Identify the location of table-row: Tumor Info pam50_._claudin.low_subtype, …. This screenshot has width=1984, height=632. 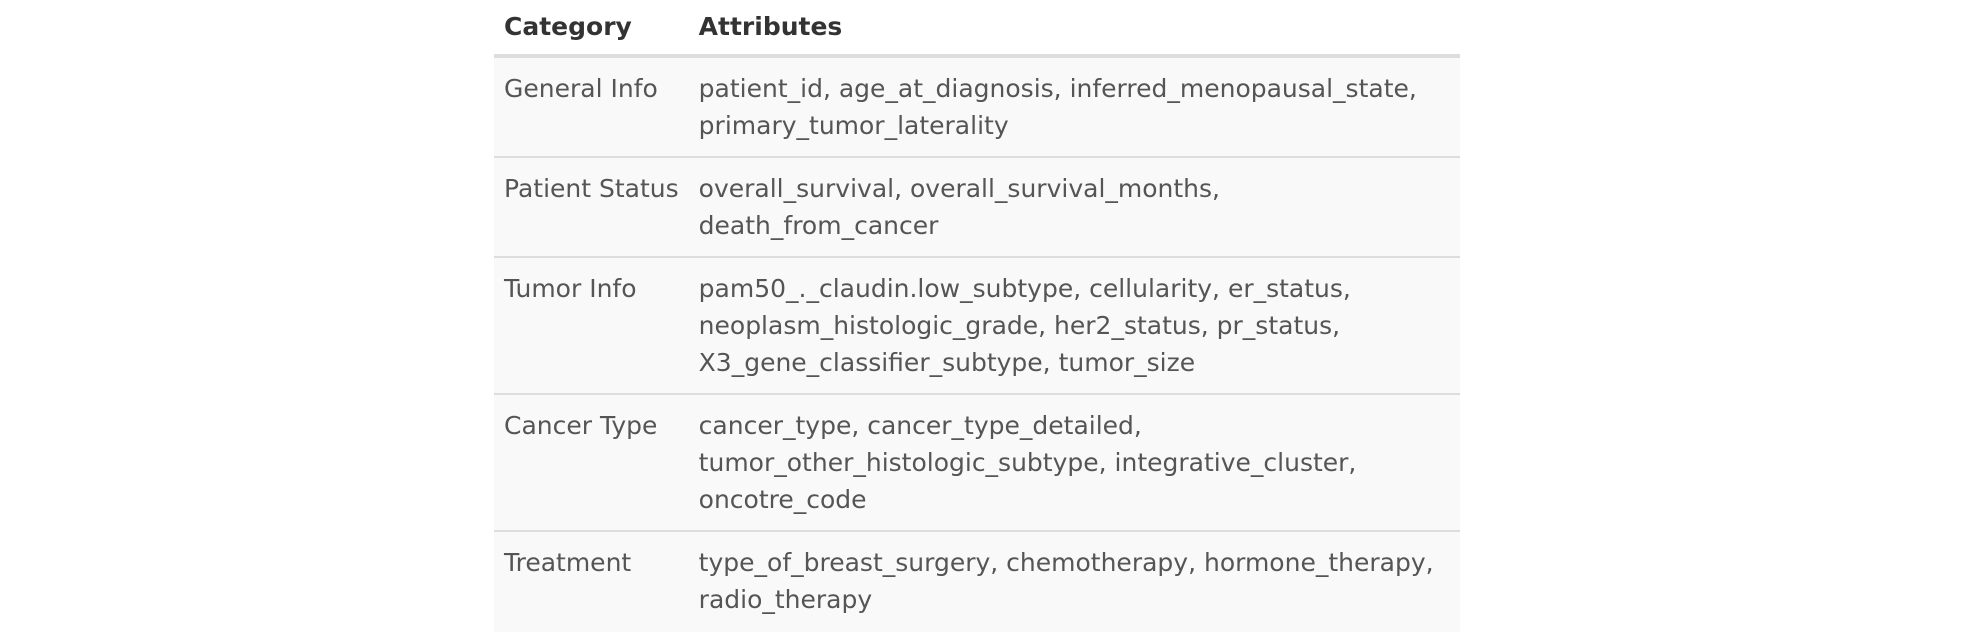
(977, 326).